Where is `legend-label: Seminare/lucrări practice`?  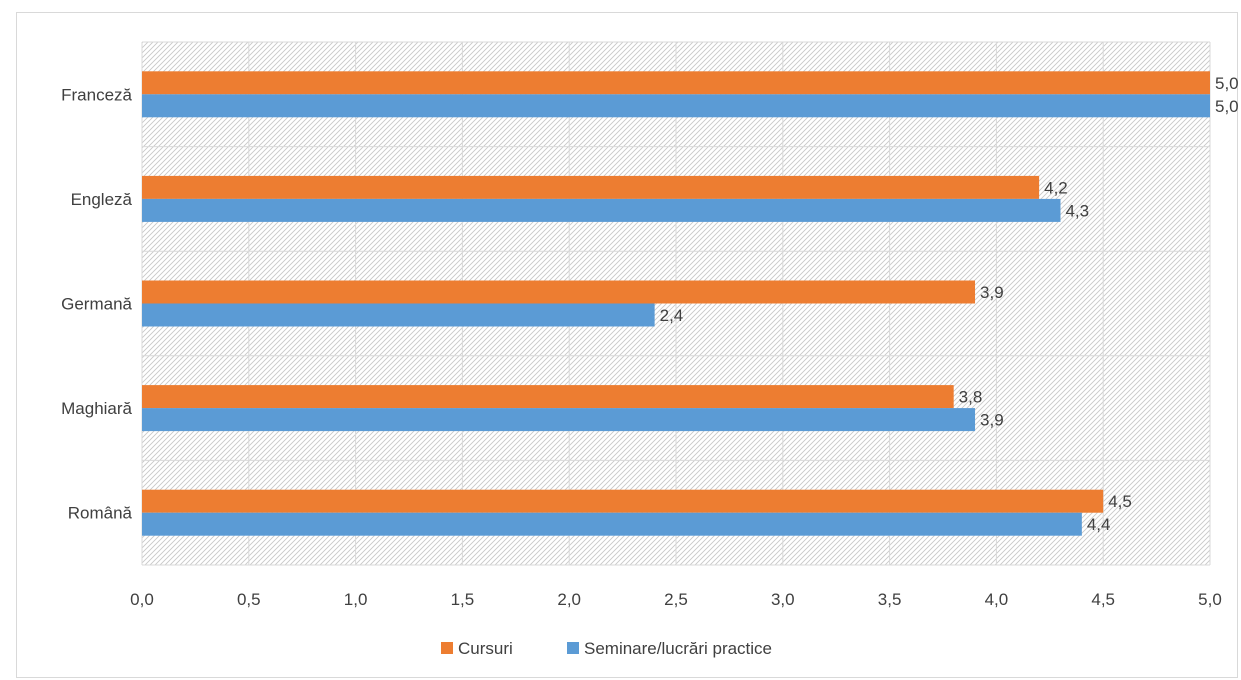 legend-label: Seminare/lucrări practice is located at coordinates (678, 648).